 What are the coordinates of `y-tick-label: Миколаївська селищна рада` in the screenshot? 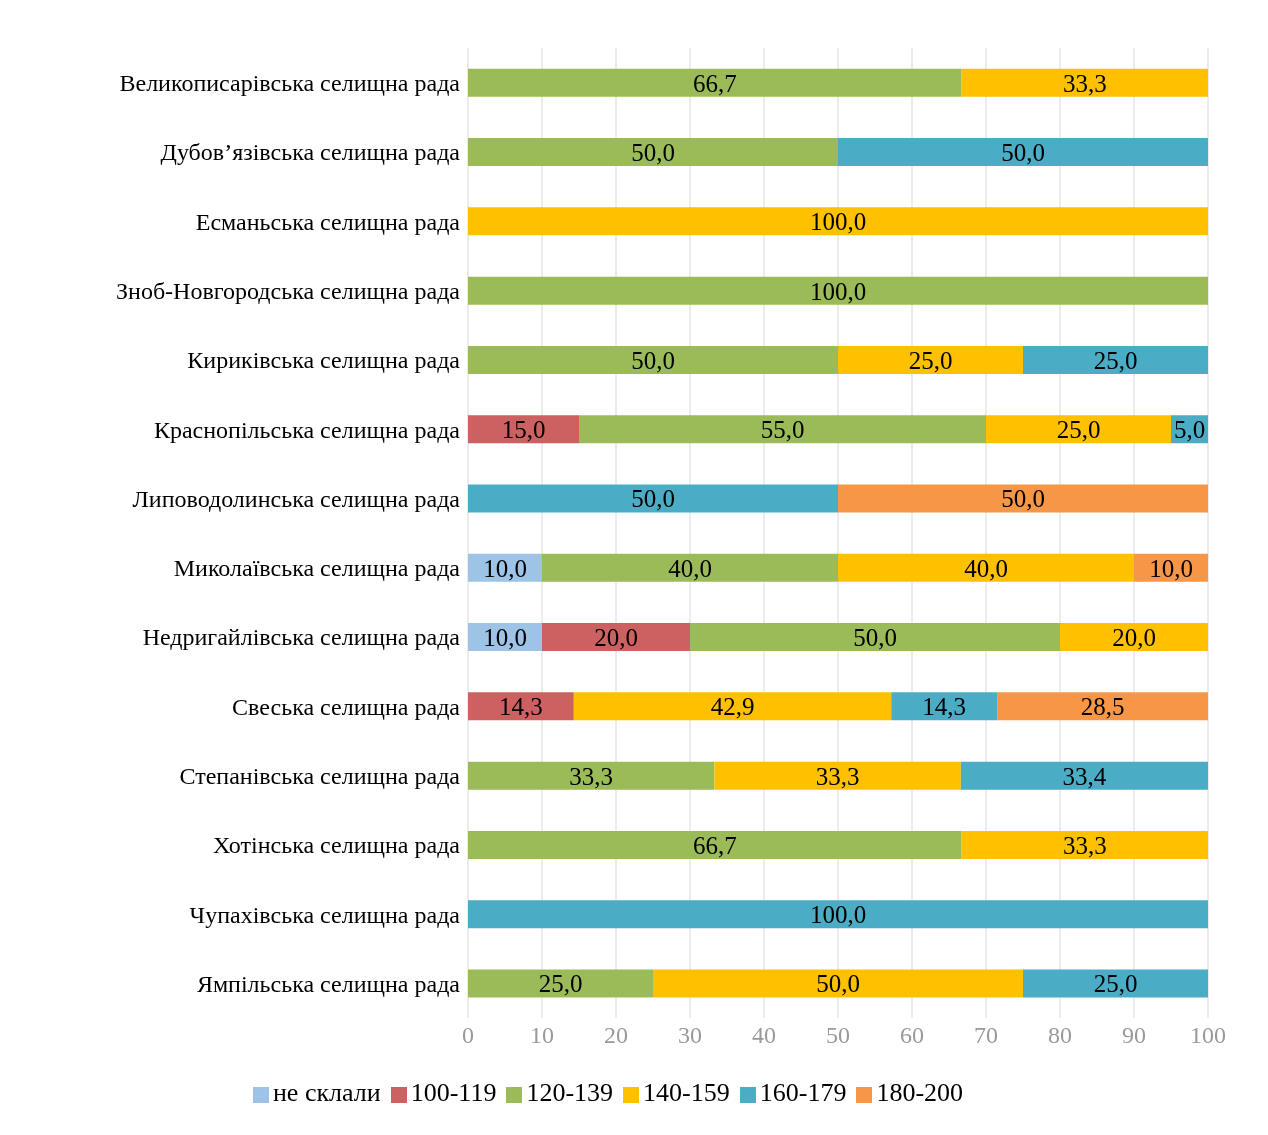 It's located at (317, 568).